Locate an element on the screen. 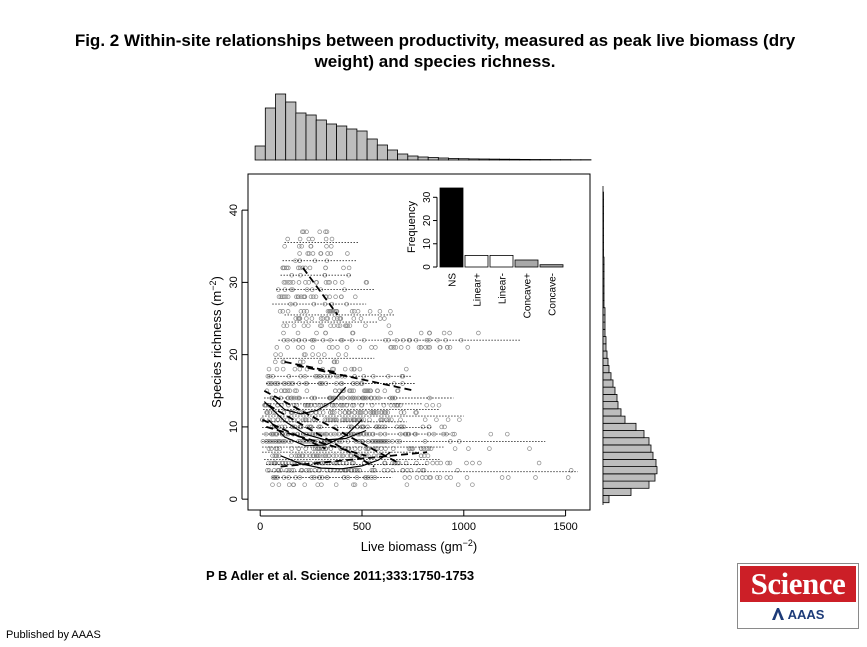 This screenshot has width=867, height=647. fit-line-dashed is located at coordinates (321, 436).